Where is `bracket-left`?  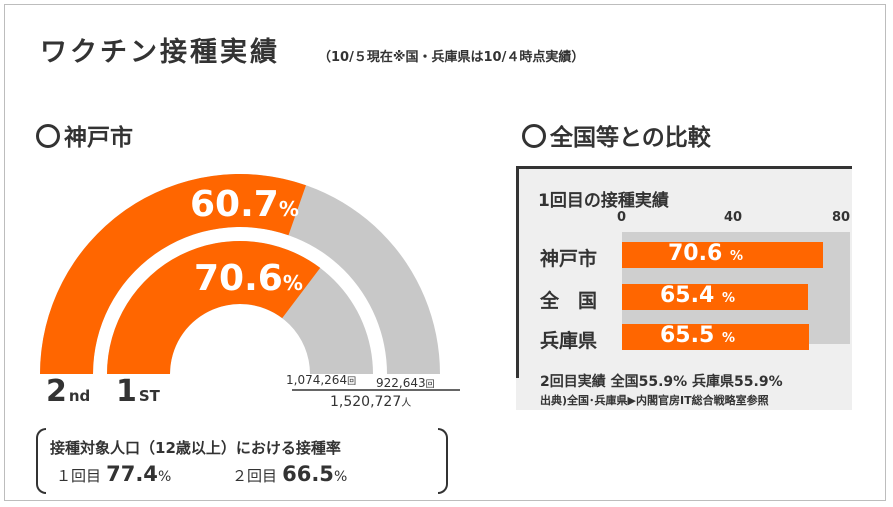
bracket-left is located at coordinates (41, 461).